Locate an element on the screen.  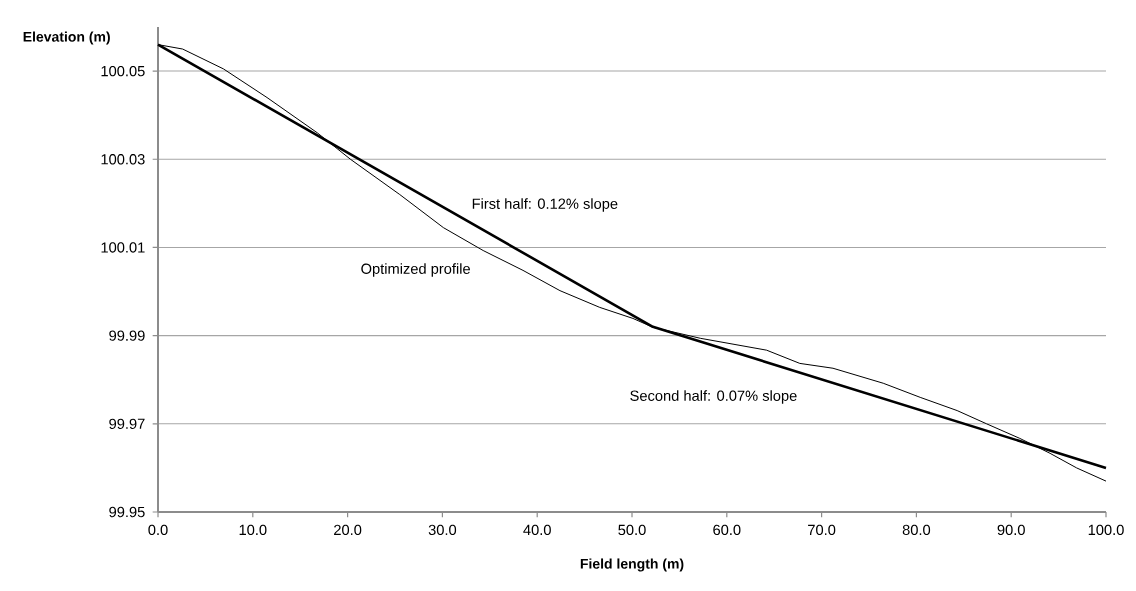
annotation: First half: 0.12% slope is located at coordinates (545, 205).